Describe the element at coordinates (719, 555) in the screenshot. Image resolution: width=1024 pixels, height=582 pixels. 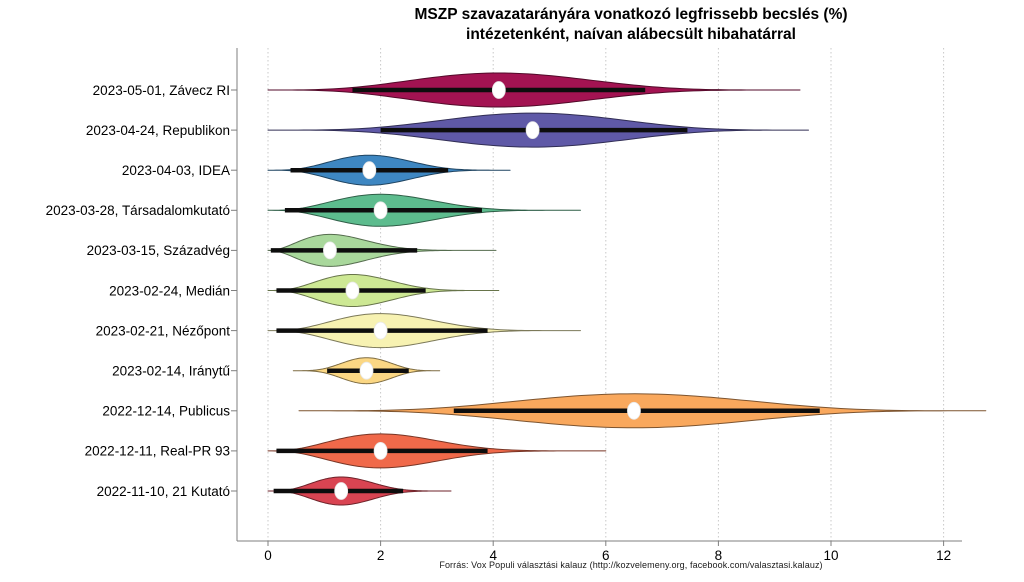
I see `x-tick-label-8: 8` at that location.